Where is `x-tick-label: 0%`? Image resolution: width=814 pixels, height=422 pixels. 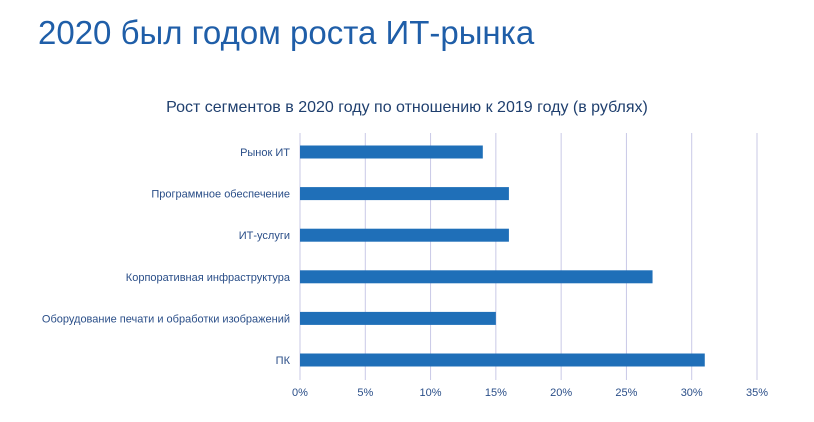
x-tick-label: 0% is located at coordinates (300, 393).